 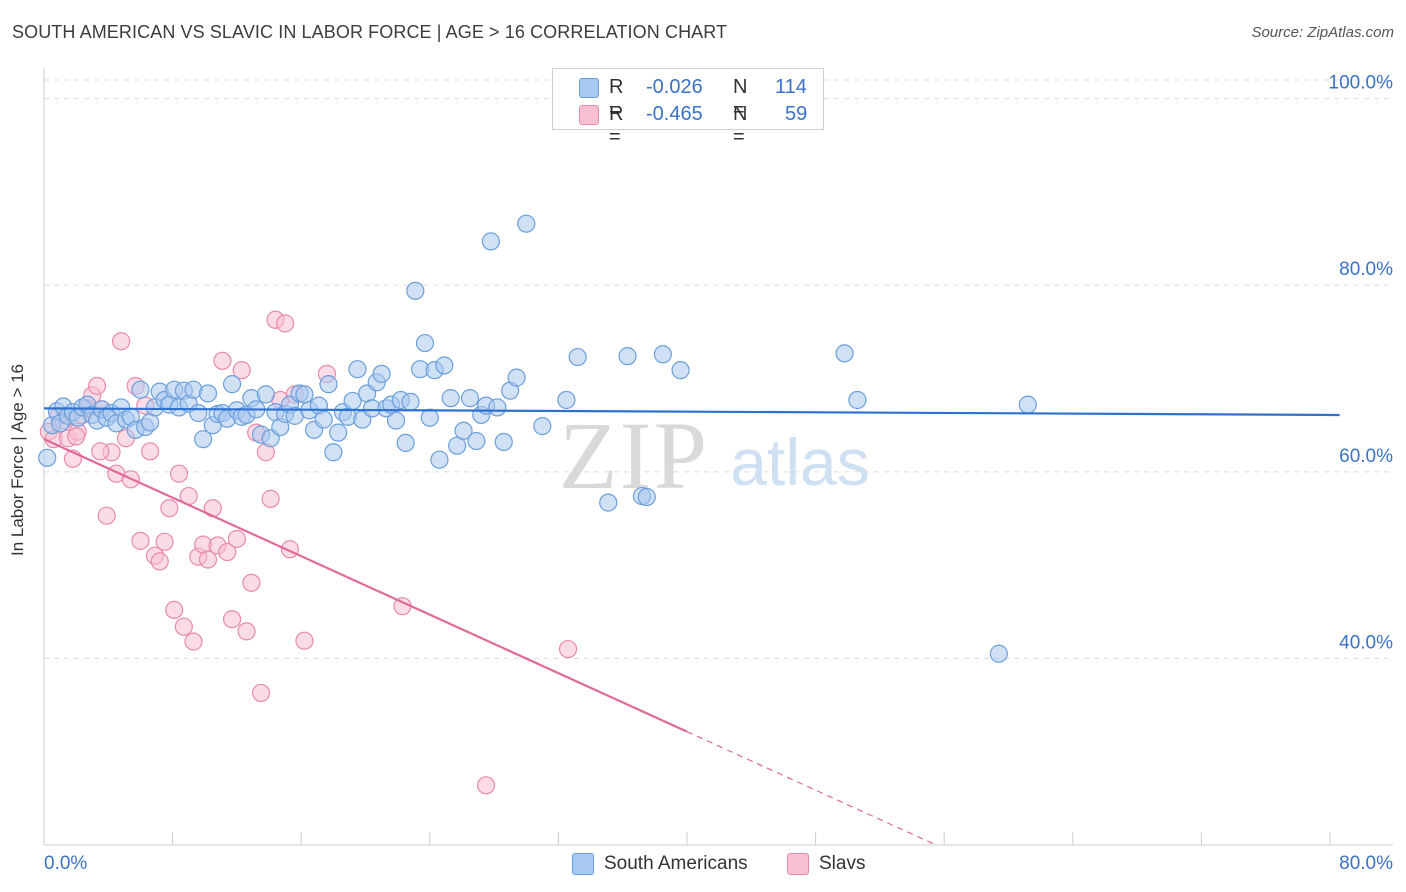 I want to click on watermark-atlas: atlas, so click(x=799, y=462).